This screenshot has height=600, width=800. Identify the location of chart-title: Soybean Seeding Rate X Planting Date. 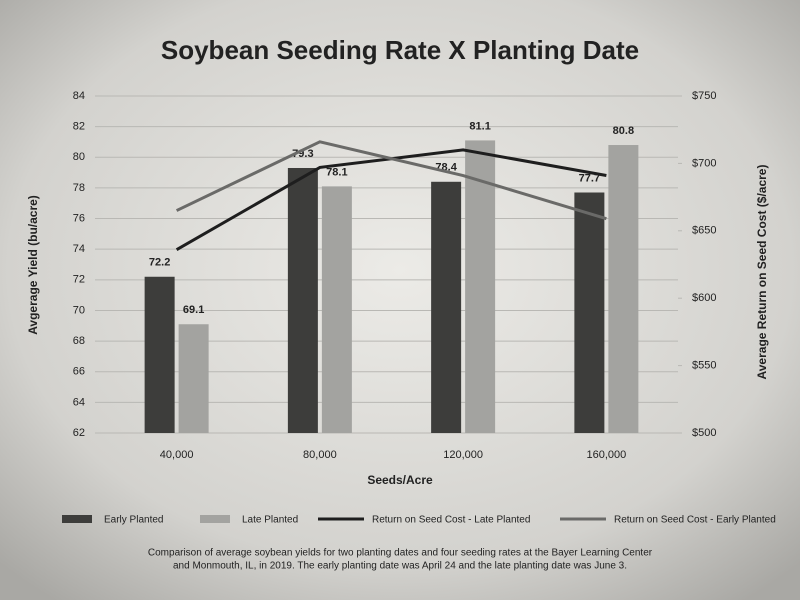
(400, 50).